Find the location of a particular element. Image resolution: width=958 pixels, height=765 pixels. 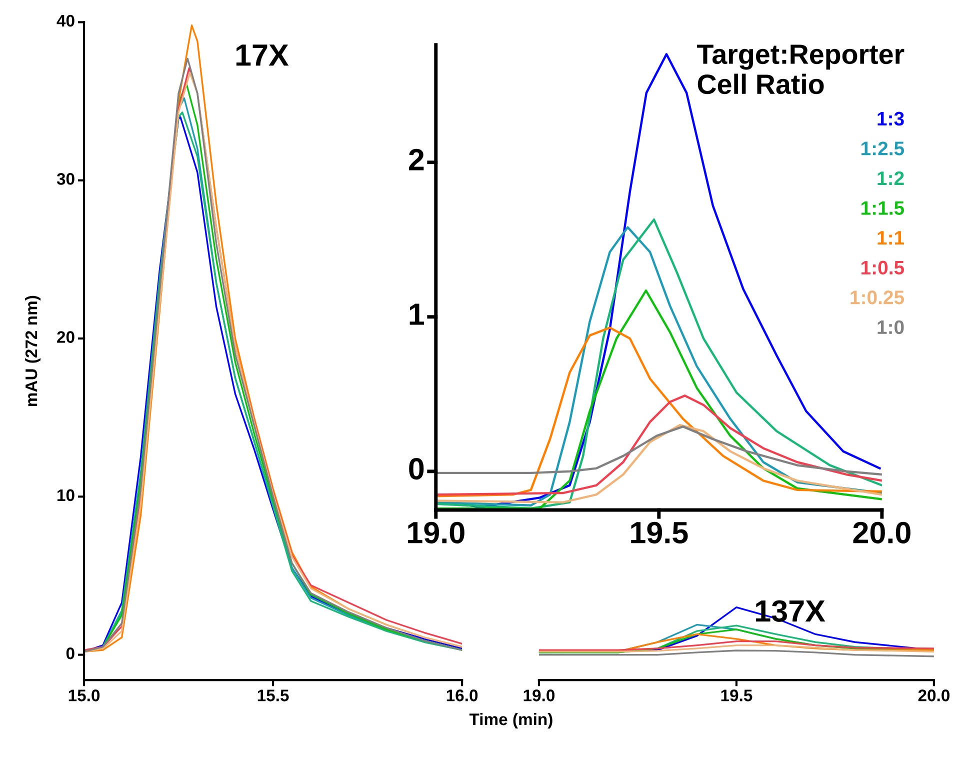

text: 17X is located at coordinates (262, 55).